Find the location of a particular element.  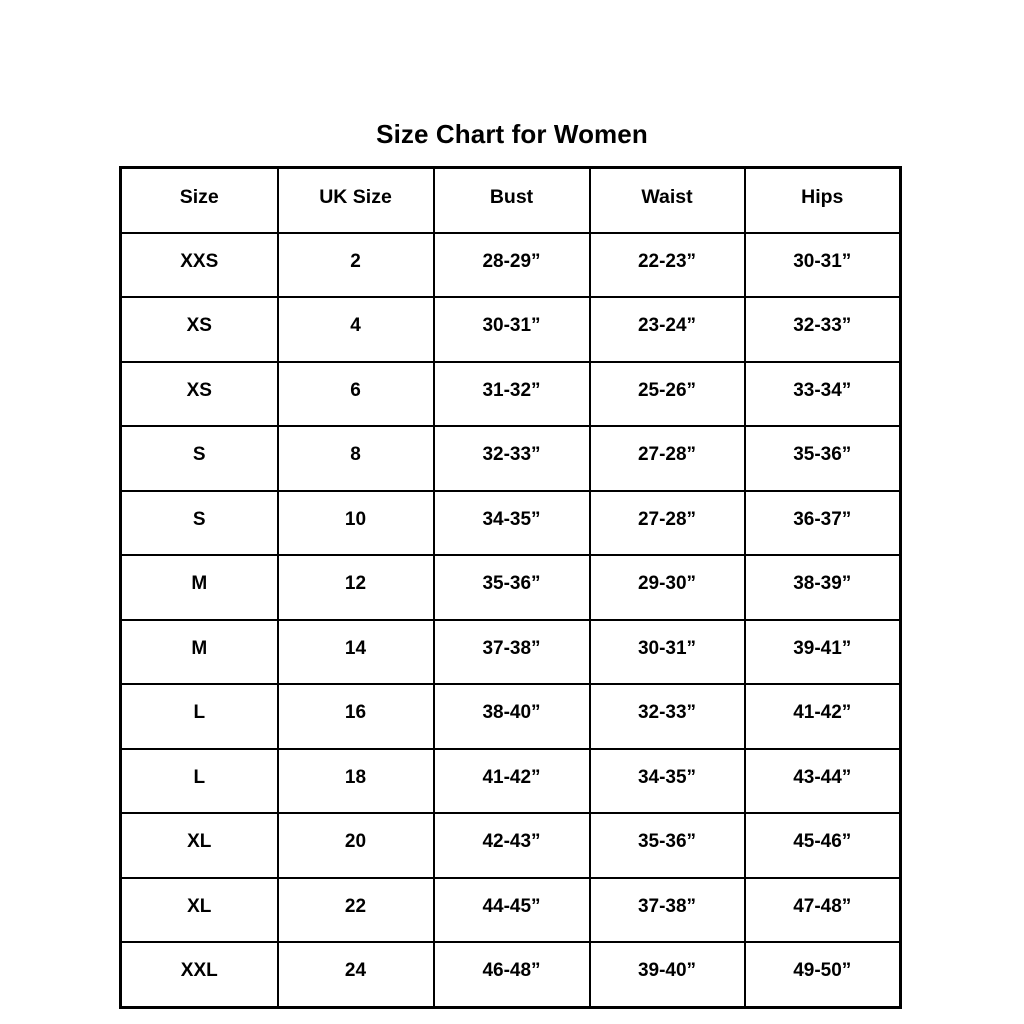

table-row: M 12 35-36” 29-30” 38-39” is located at coordinates (510, 587).